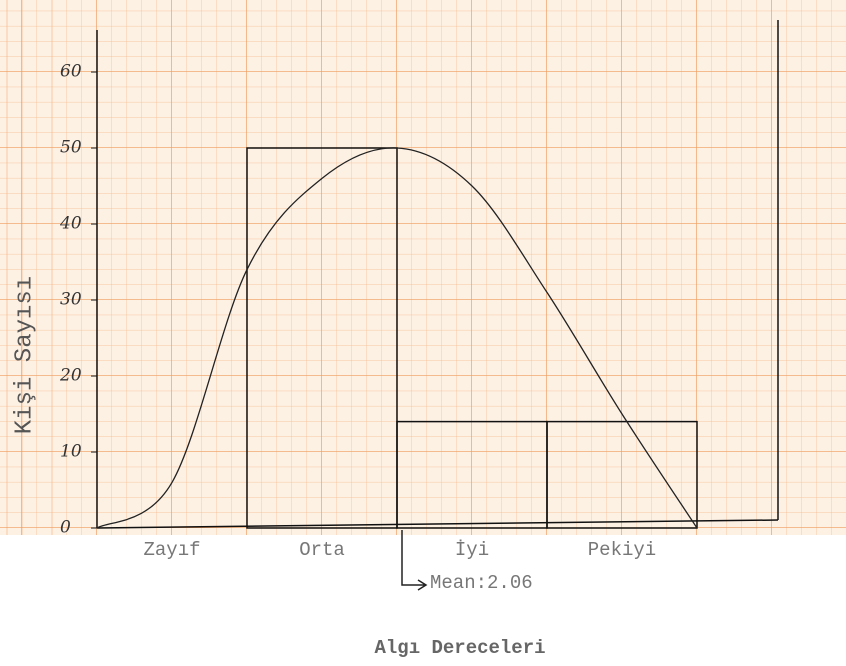 The image size is (846, 666). Describe the element at coordinates (71, 148) in the screenshot. I see `y-tick-label: 50` at that location.